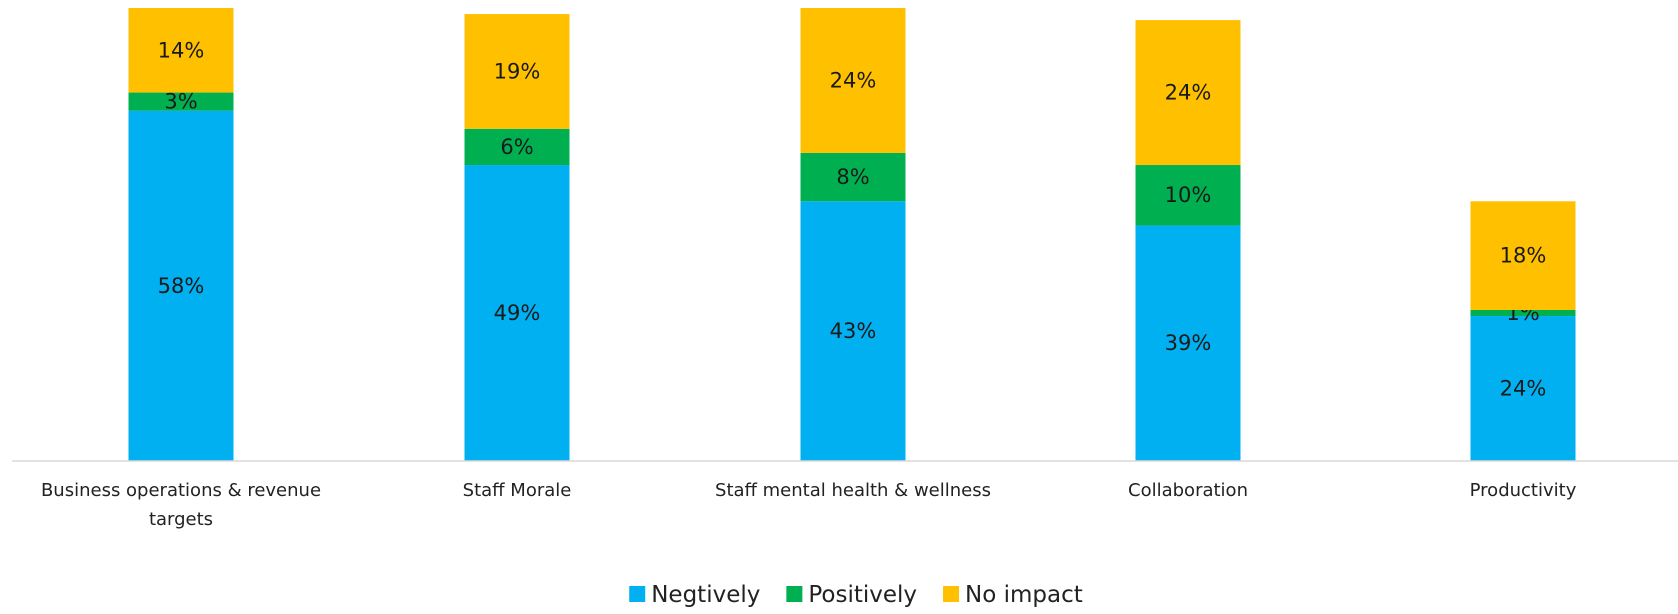 Image resolution: width=1678 pixels, height=614 pixels. What do you see at coordinates (705, 595) in the screenshot?
I see `legend-label-negatively: Negtively` at bounding box center [705, 595].